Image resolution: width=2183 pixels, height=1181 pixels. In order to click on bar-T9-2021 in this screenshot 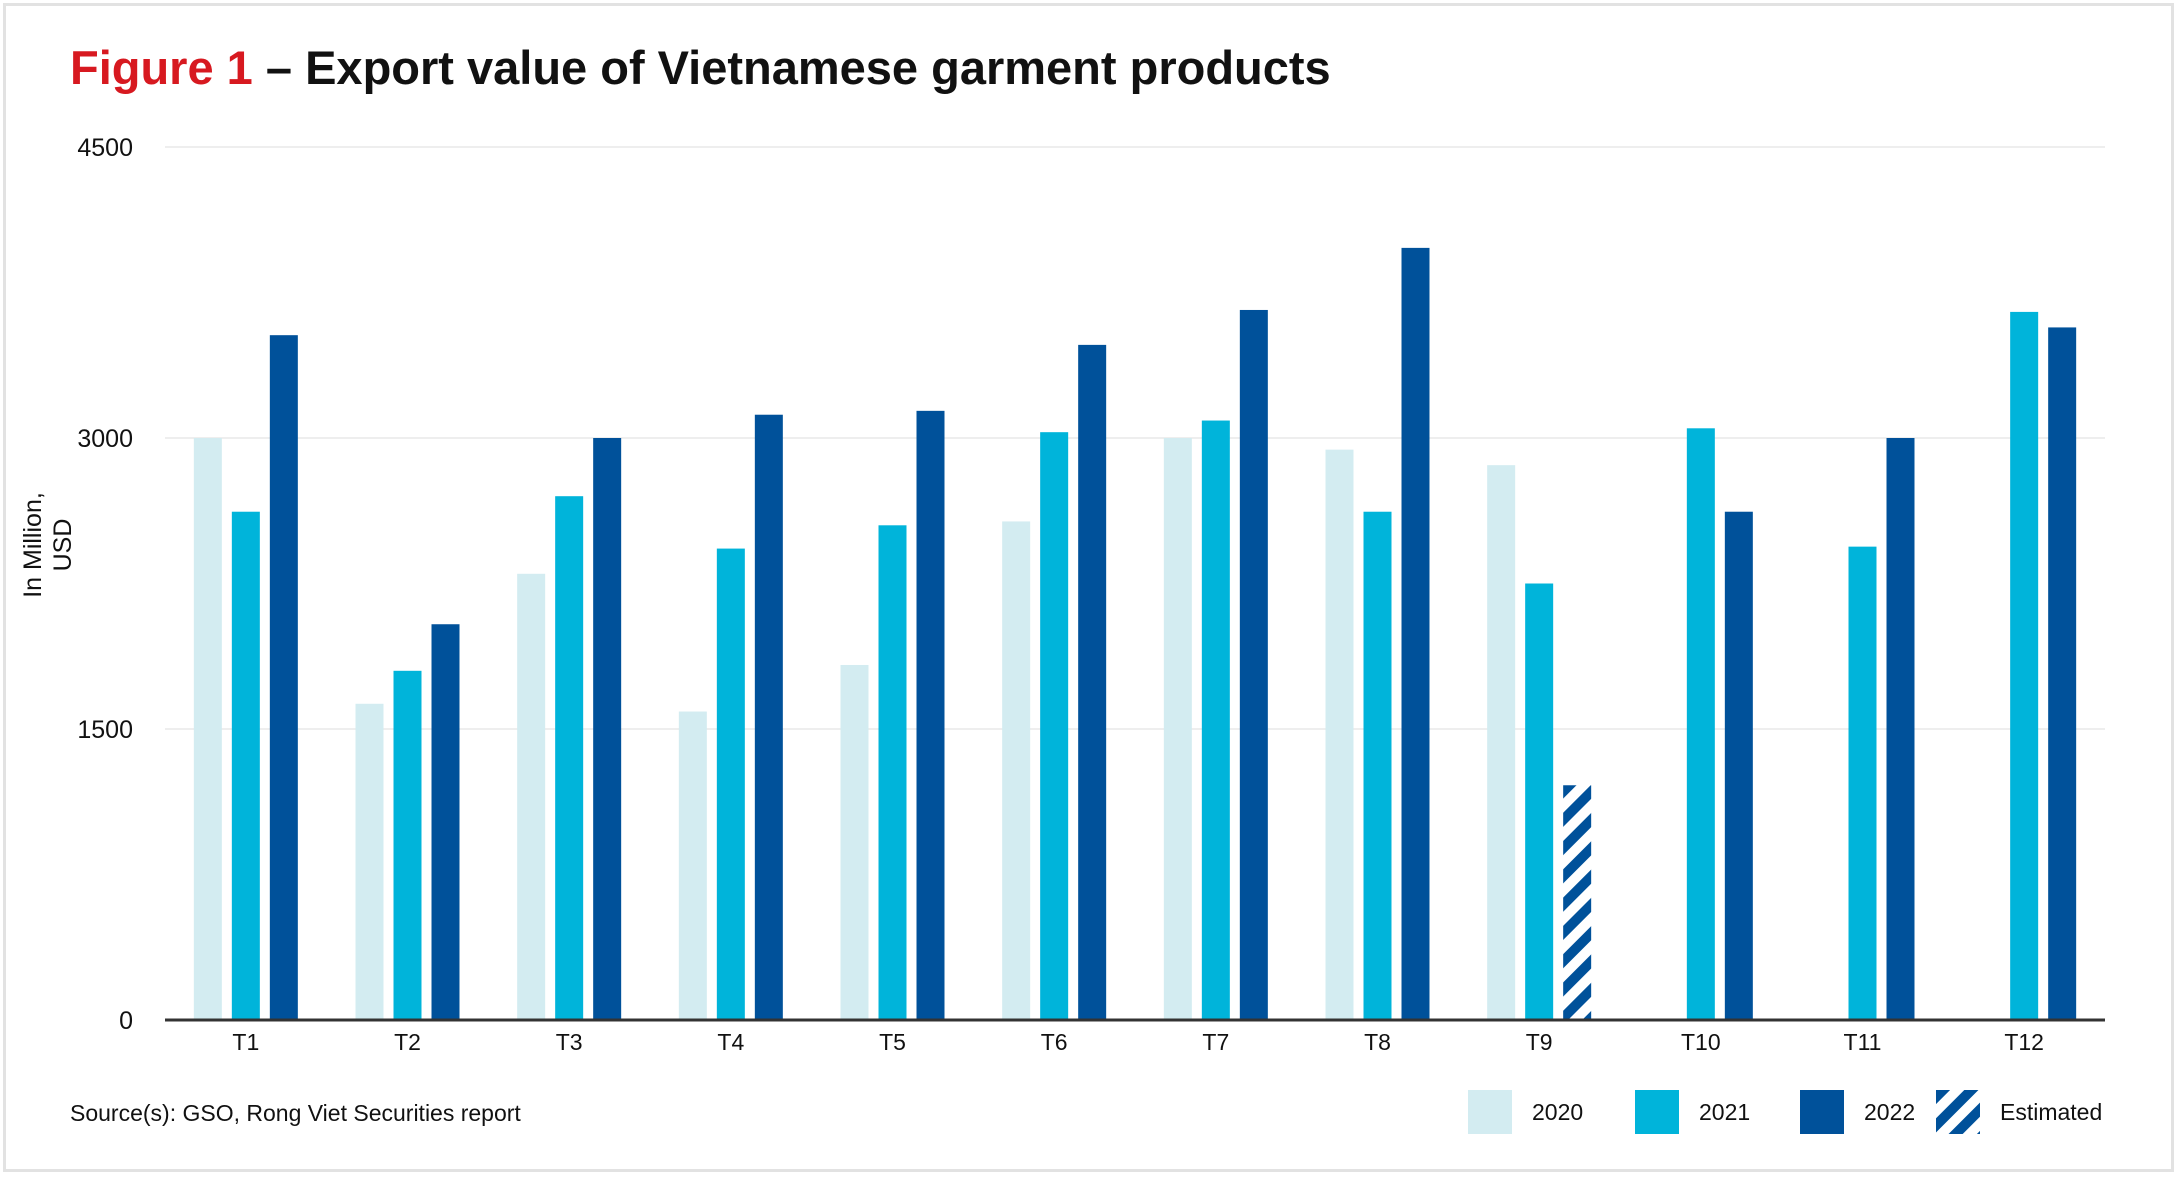, I will do `click(1539, 801)`.